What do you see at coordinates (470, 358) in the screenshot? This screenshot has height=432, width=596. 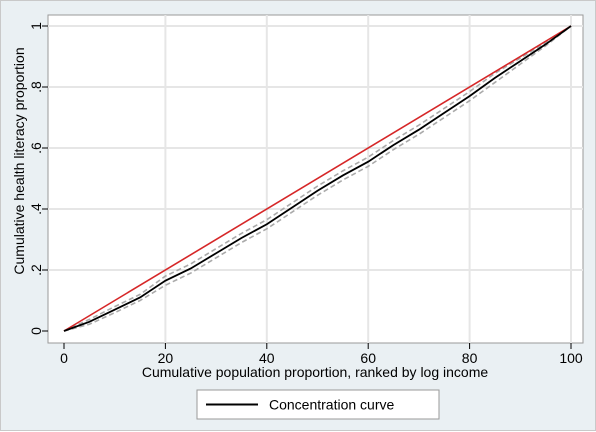 I see `x-tick-label: 80` at bounding box center [470, 358].